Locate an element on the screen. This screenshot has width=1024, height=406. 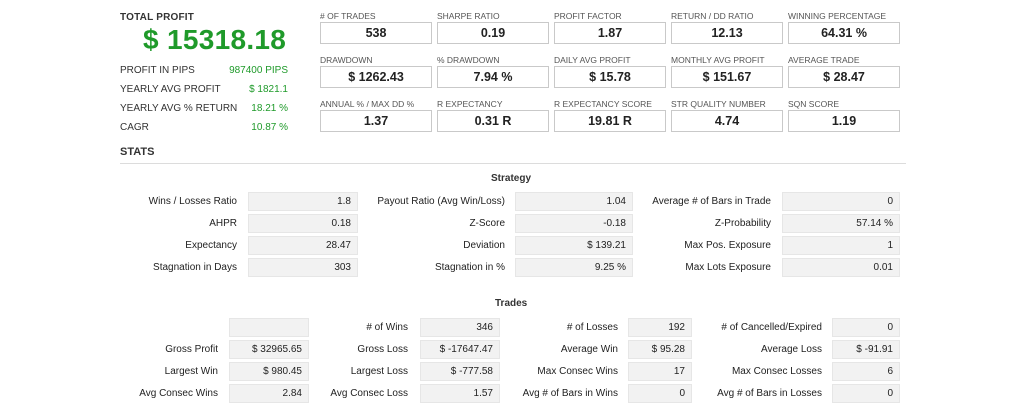
strategy-label: Stagnation in % is located at coordinates (469, 267).